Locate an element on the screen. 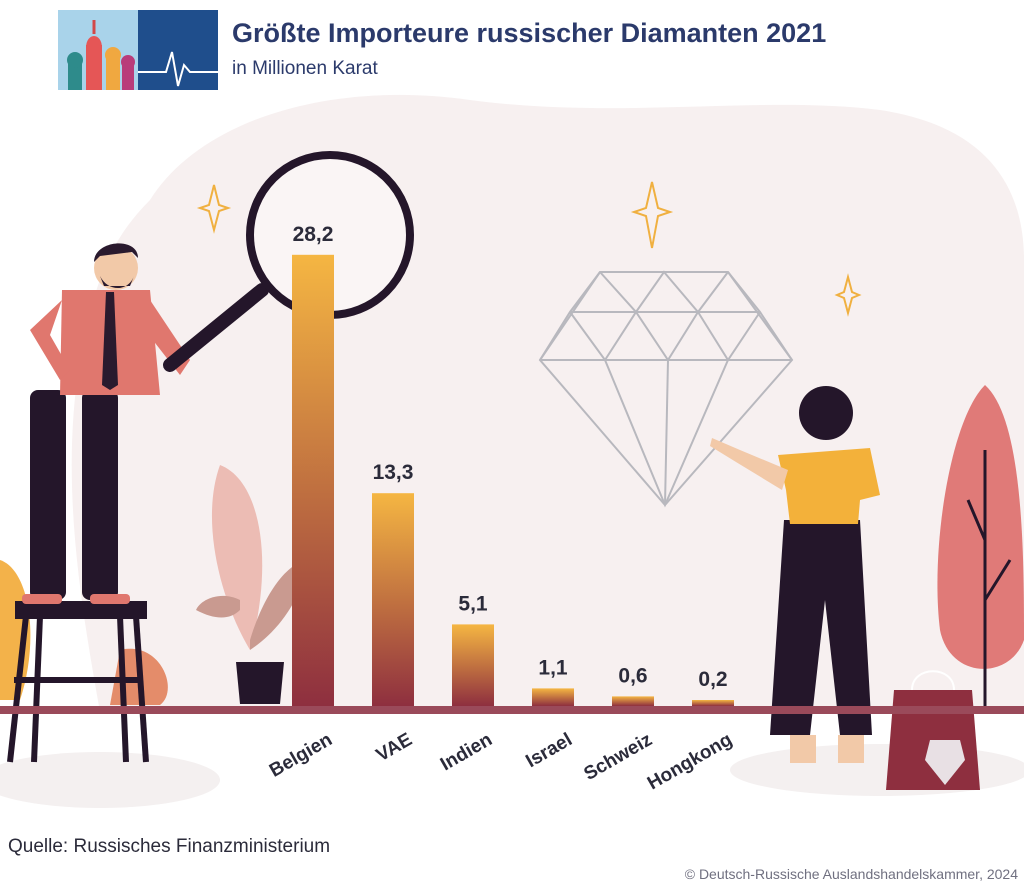 This screenshot has height=893, width=1024. category-label-israel: Israel is located at coordinates (549, 750).